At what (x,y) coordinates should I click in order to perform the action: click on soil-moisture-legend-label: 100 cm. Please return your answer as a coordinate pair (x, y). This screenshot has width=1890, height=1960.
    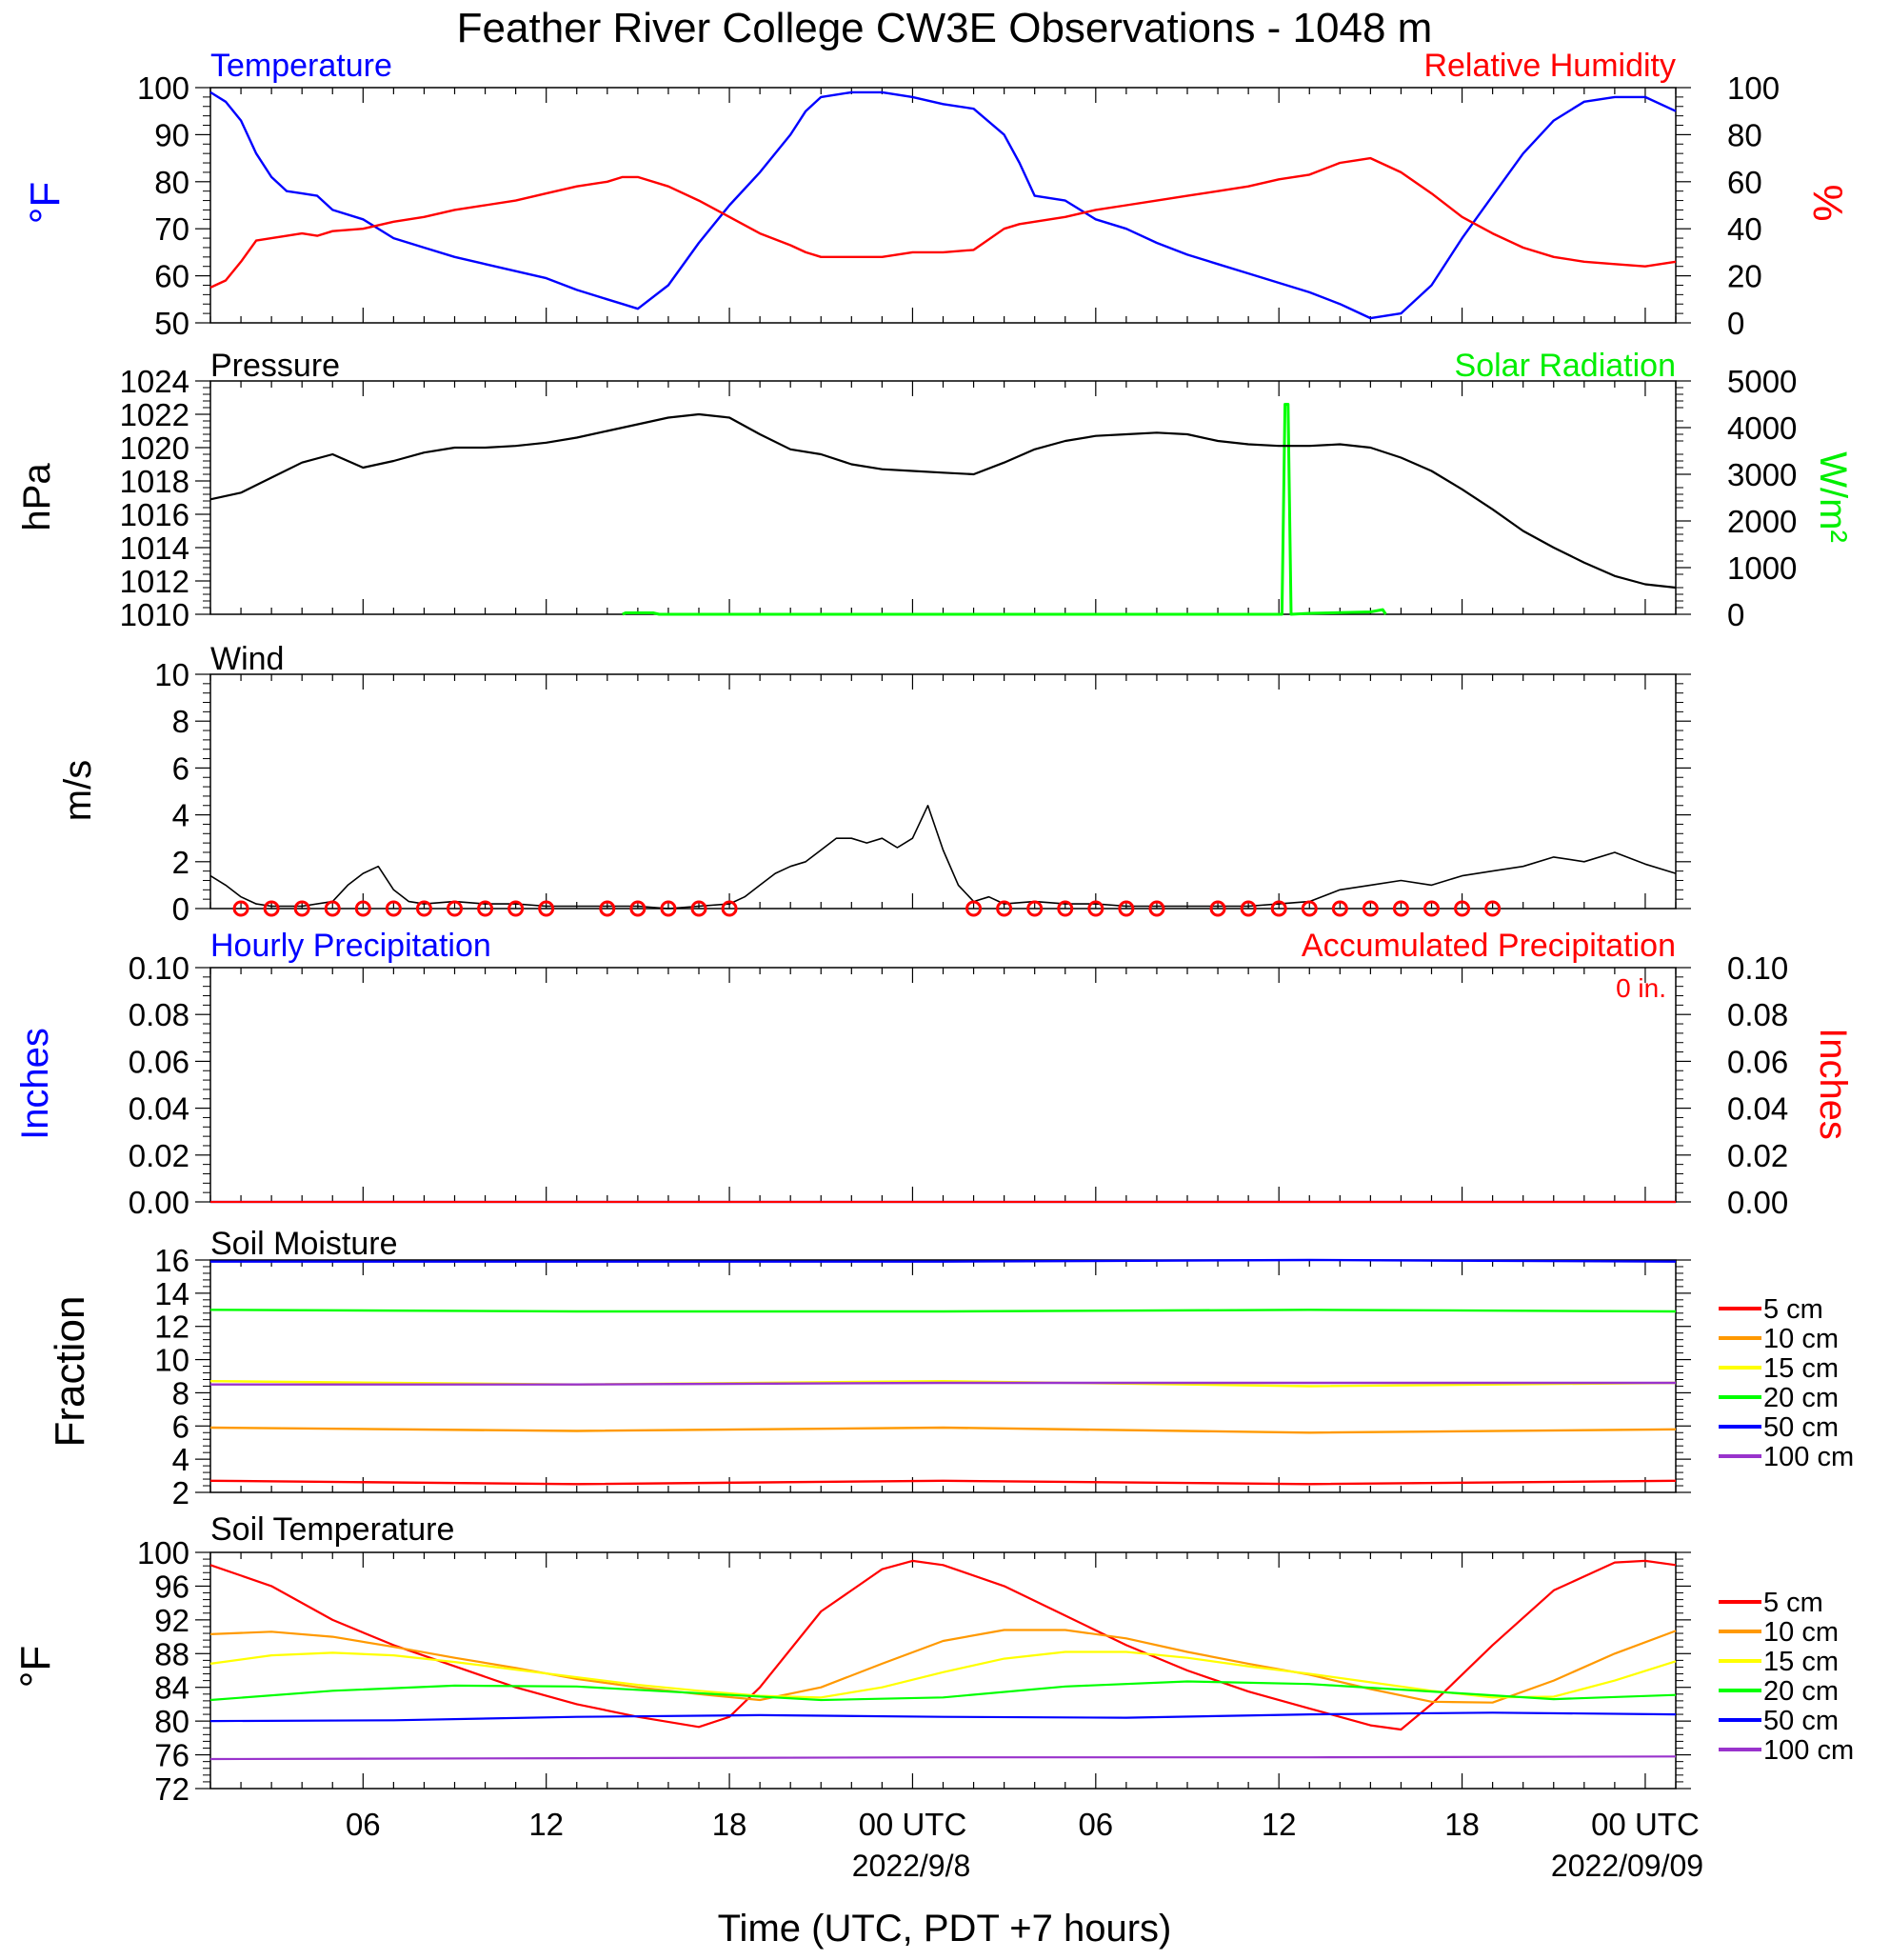
    Looking at the image, I should click on (1808, 1457).